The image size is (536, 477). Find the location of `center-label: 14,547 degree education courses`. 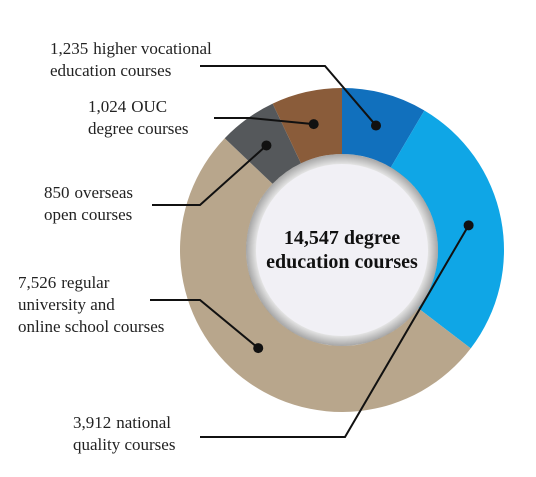

center-label: 14,547 degree education courses is located at coordinates (342, 250).